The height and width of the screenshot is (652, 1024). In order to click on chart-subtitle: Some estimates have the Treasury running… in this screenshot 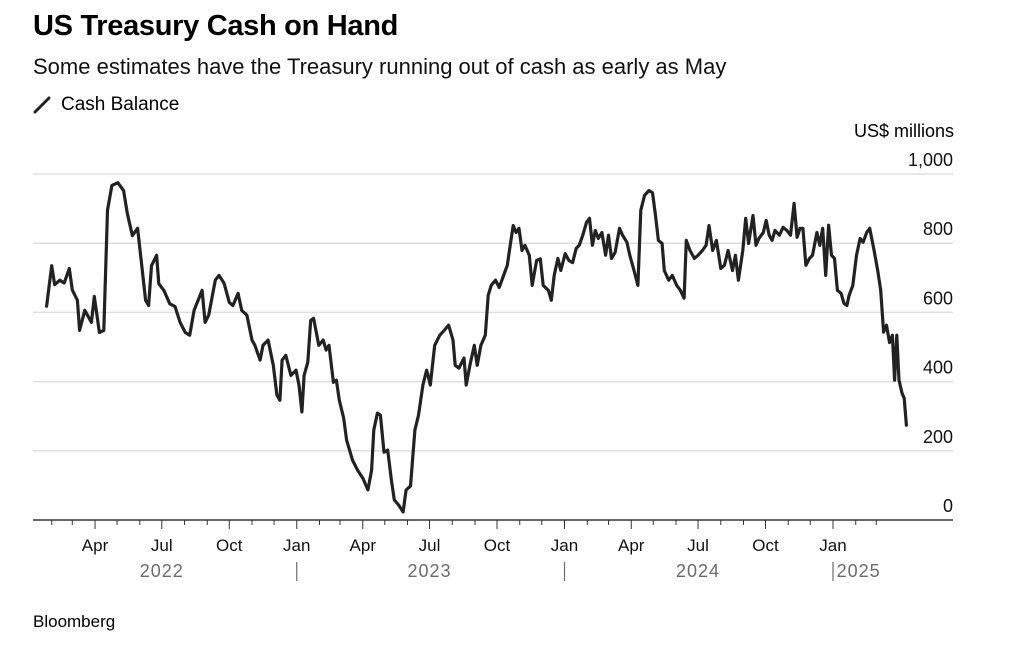, I will do `click(380, 66)`.